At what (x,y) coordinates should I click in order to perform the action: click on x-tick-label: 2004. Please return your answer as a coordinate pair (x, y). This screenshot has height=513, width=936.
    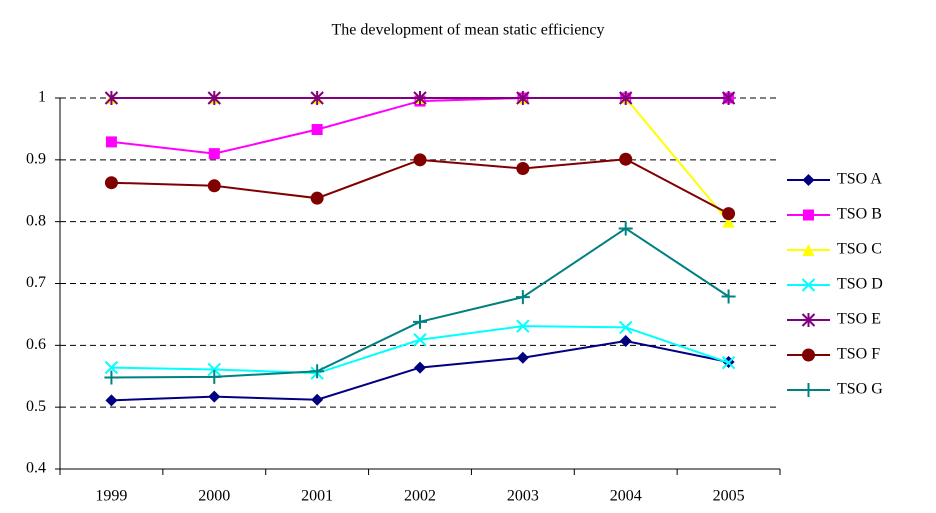
    Looking at the image, I should click on (626, 496).